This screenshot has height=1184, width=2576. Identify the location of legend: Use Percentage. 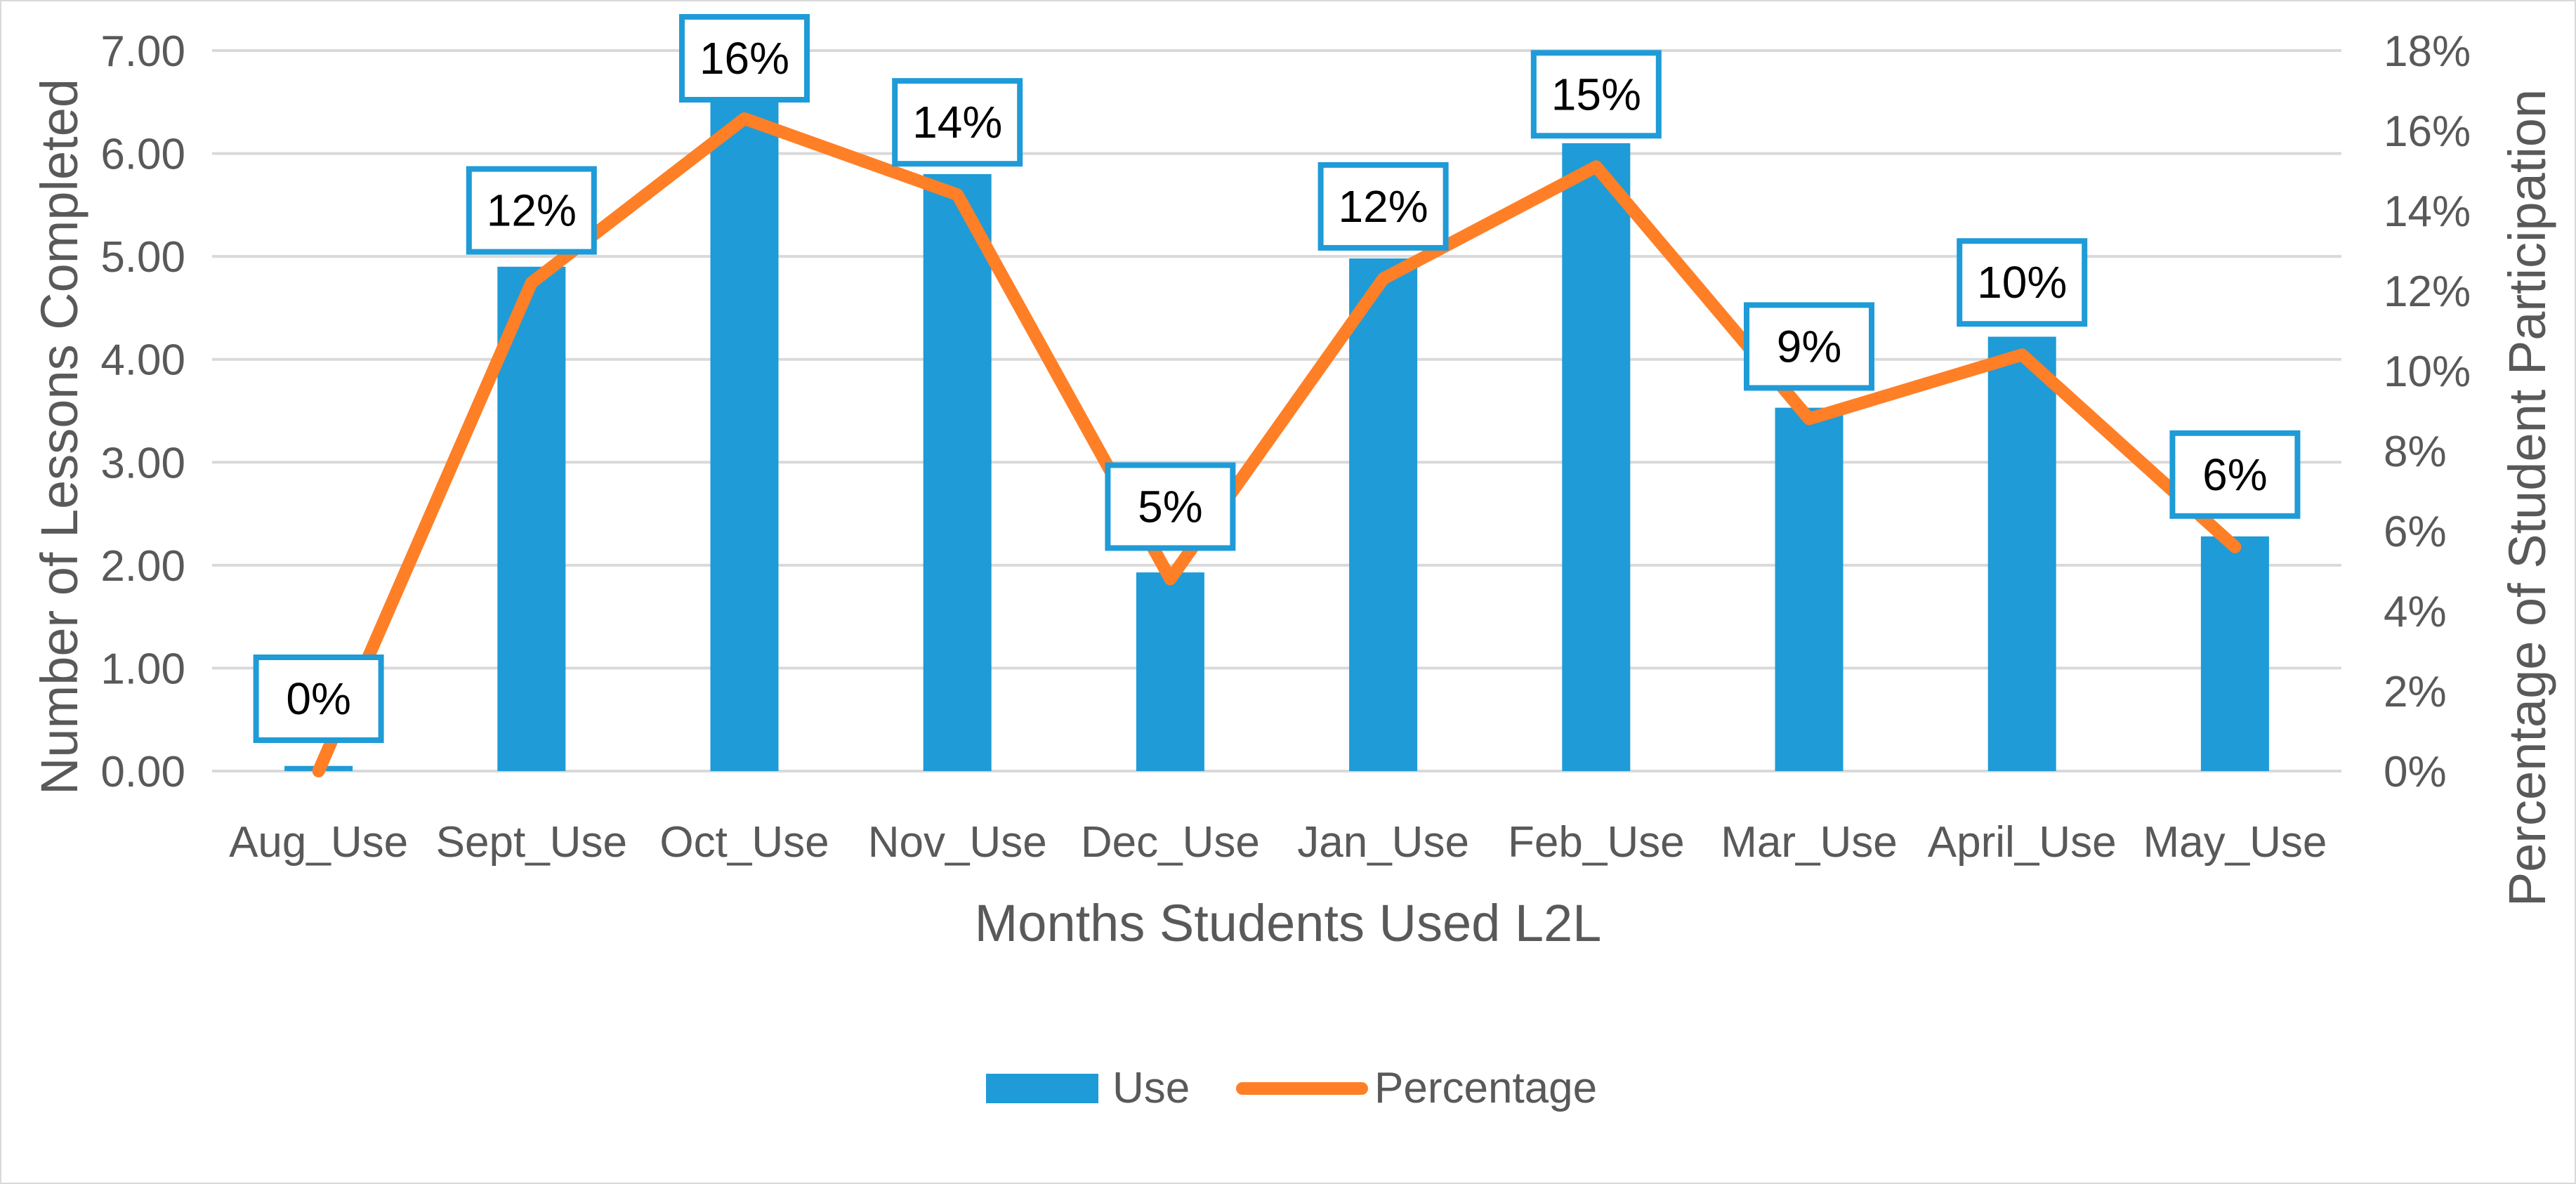
(1291, 1088).